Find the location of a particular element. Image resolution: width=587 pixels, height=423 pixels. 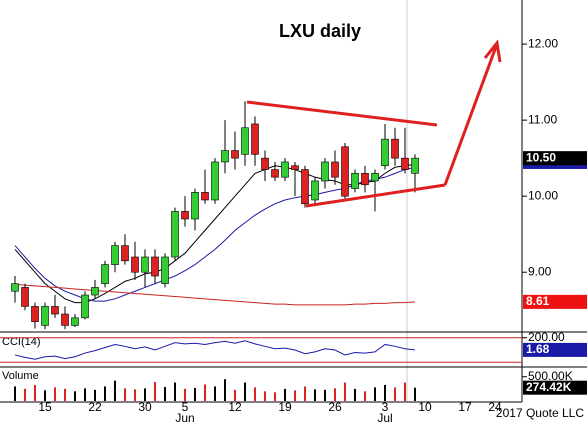

price-box-label: 1.68 is located at coordinates (538, 349).